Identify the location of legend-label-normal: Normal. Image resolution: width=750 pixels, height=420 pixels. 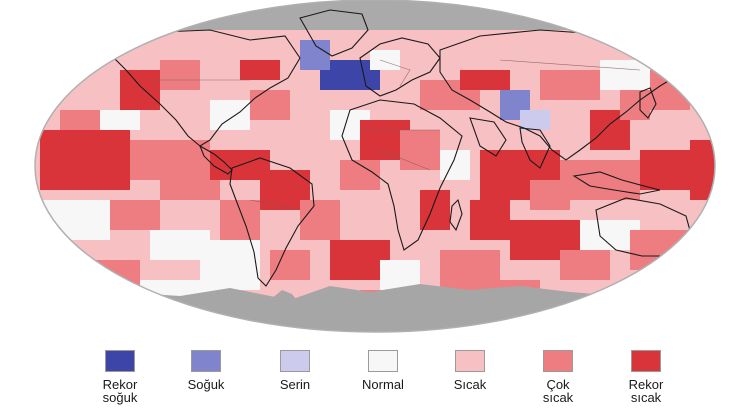
(383, 384).